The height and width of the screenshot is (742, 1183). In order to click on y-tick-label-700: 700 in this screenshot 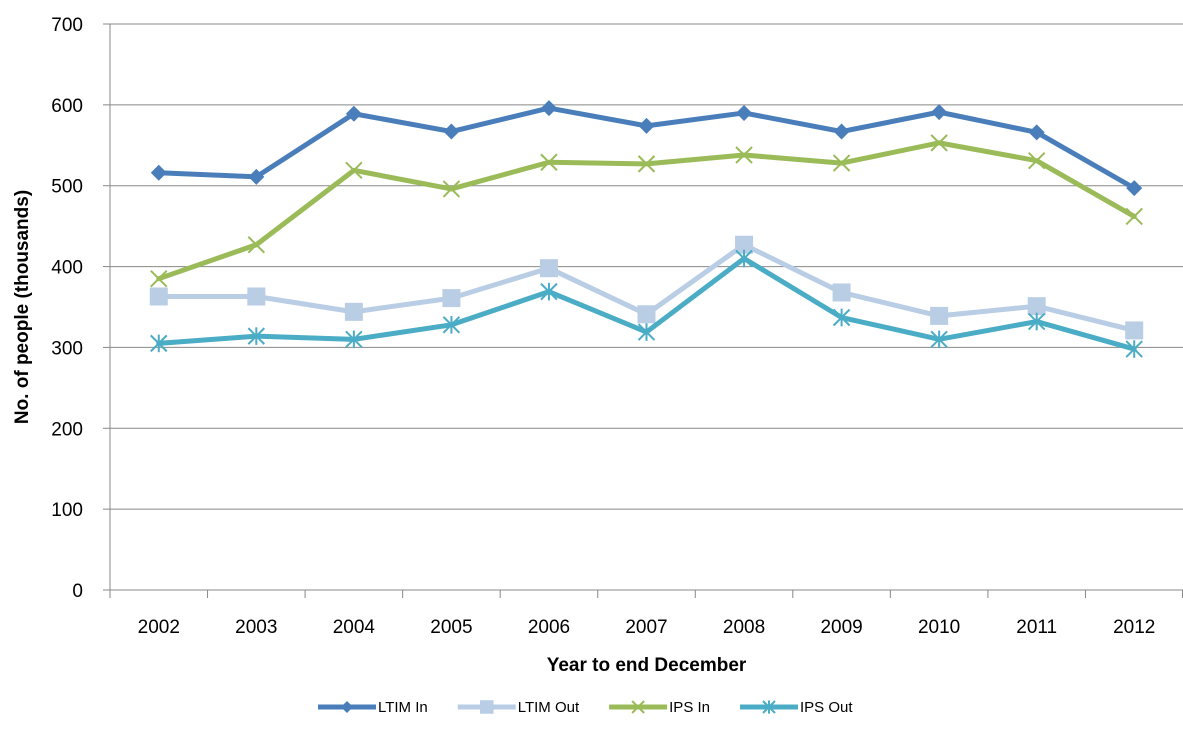, I will do `click(67, 25)`.